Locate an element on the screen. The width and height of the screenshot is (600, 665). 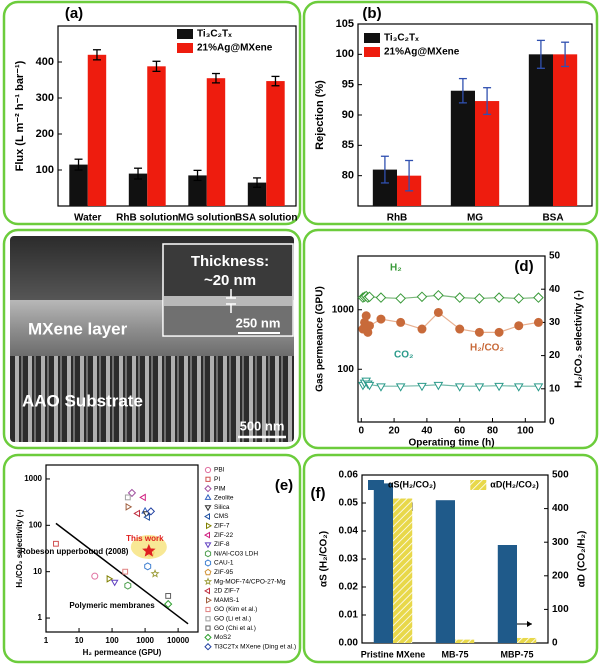
y-tick-label: 10 is located at coordinates (37, 571).